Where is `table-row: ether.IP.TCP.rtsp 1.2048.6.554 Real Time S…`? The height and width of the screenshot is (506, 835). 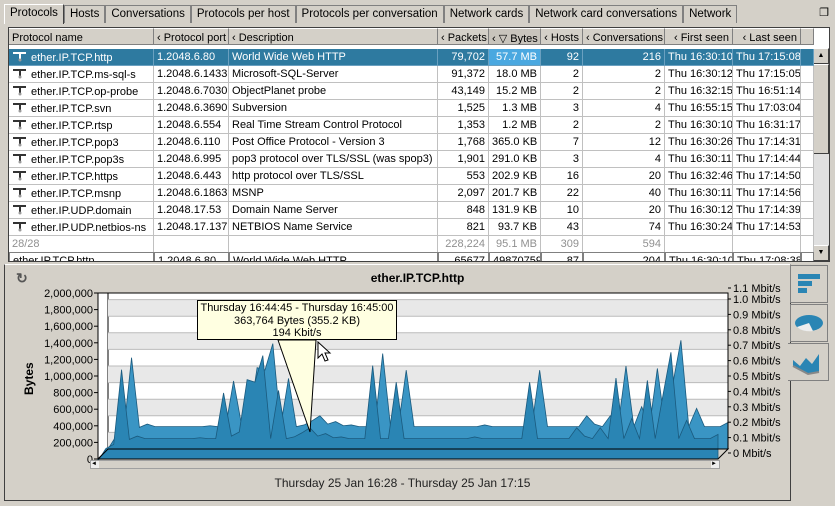
table-row: ether.IP.TCP.rtsp 1.2048.6.554 Real Time S… is located at coordinates (411, 125).